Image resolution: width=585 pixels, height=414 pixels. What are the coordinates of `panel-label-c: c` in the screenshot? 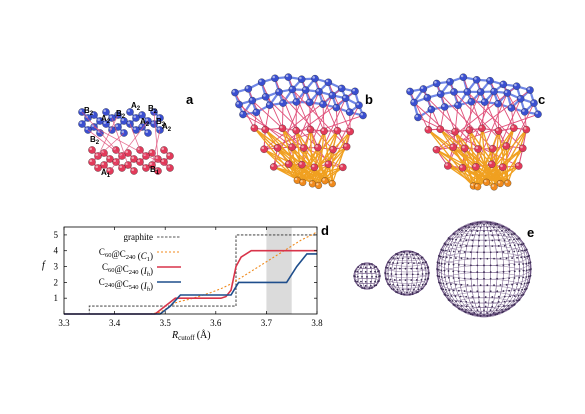 It's located at (541, 99).